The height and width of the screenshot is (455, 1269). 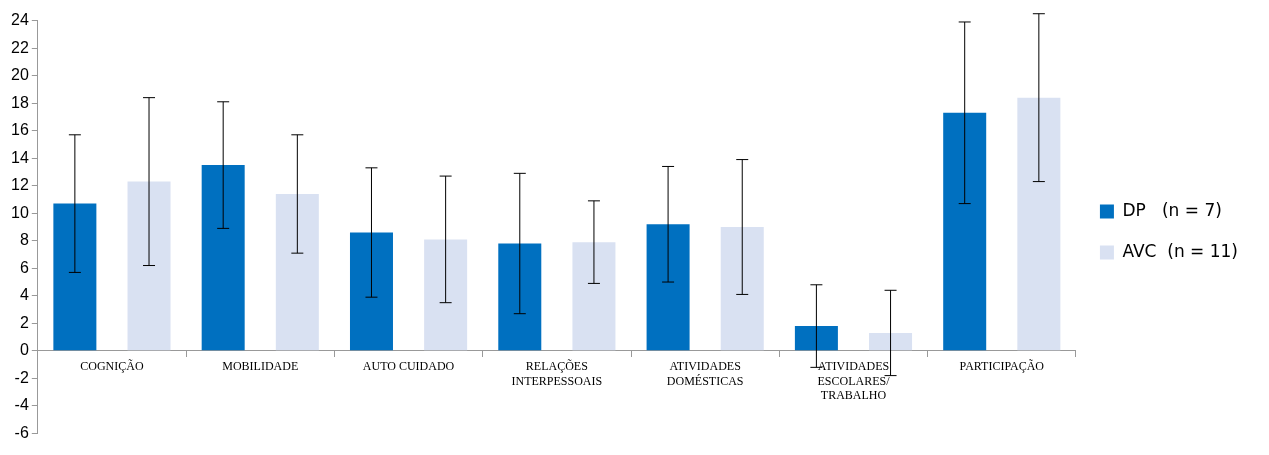 What do you see at coordinates (21, 405) in the screenshot?
I see `y-tick-label: -4` at bounding box center [21, 405].